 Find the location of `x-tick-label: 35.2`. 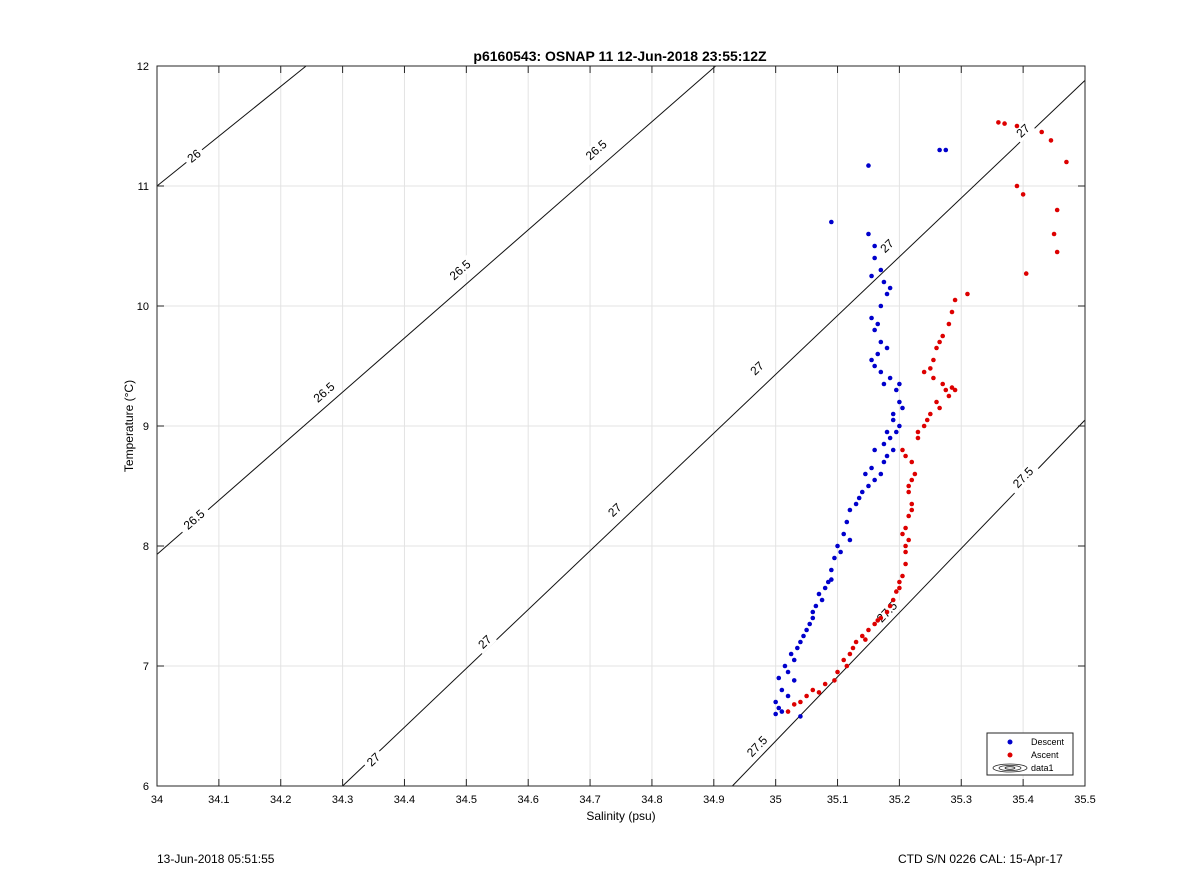

x-tick-label: 35.2 is located at coordinates (899, 800).